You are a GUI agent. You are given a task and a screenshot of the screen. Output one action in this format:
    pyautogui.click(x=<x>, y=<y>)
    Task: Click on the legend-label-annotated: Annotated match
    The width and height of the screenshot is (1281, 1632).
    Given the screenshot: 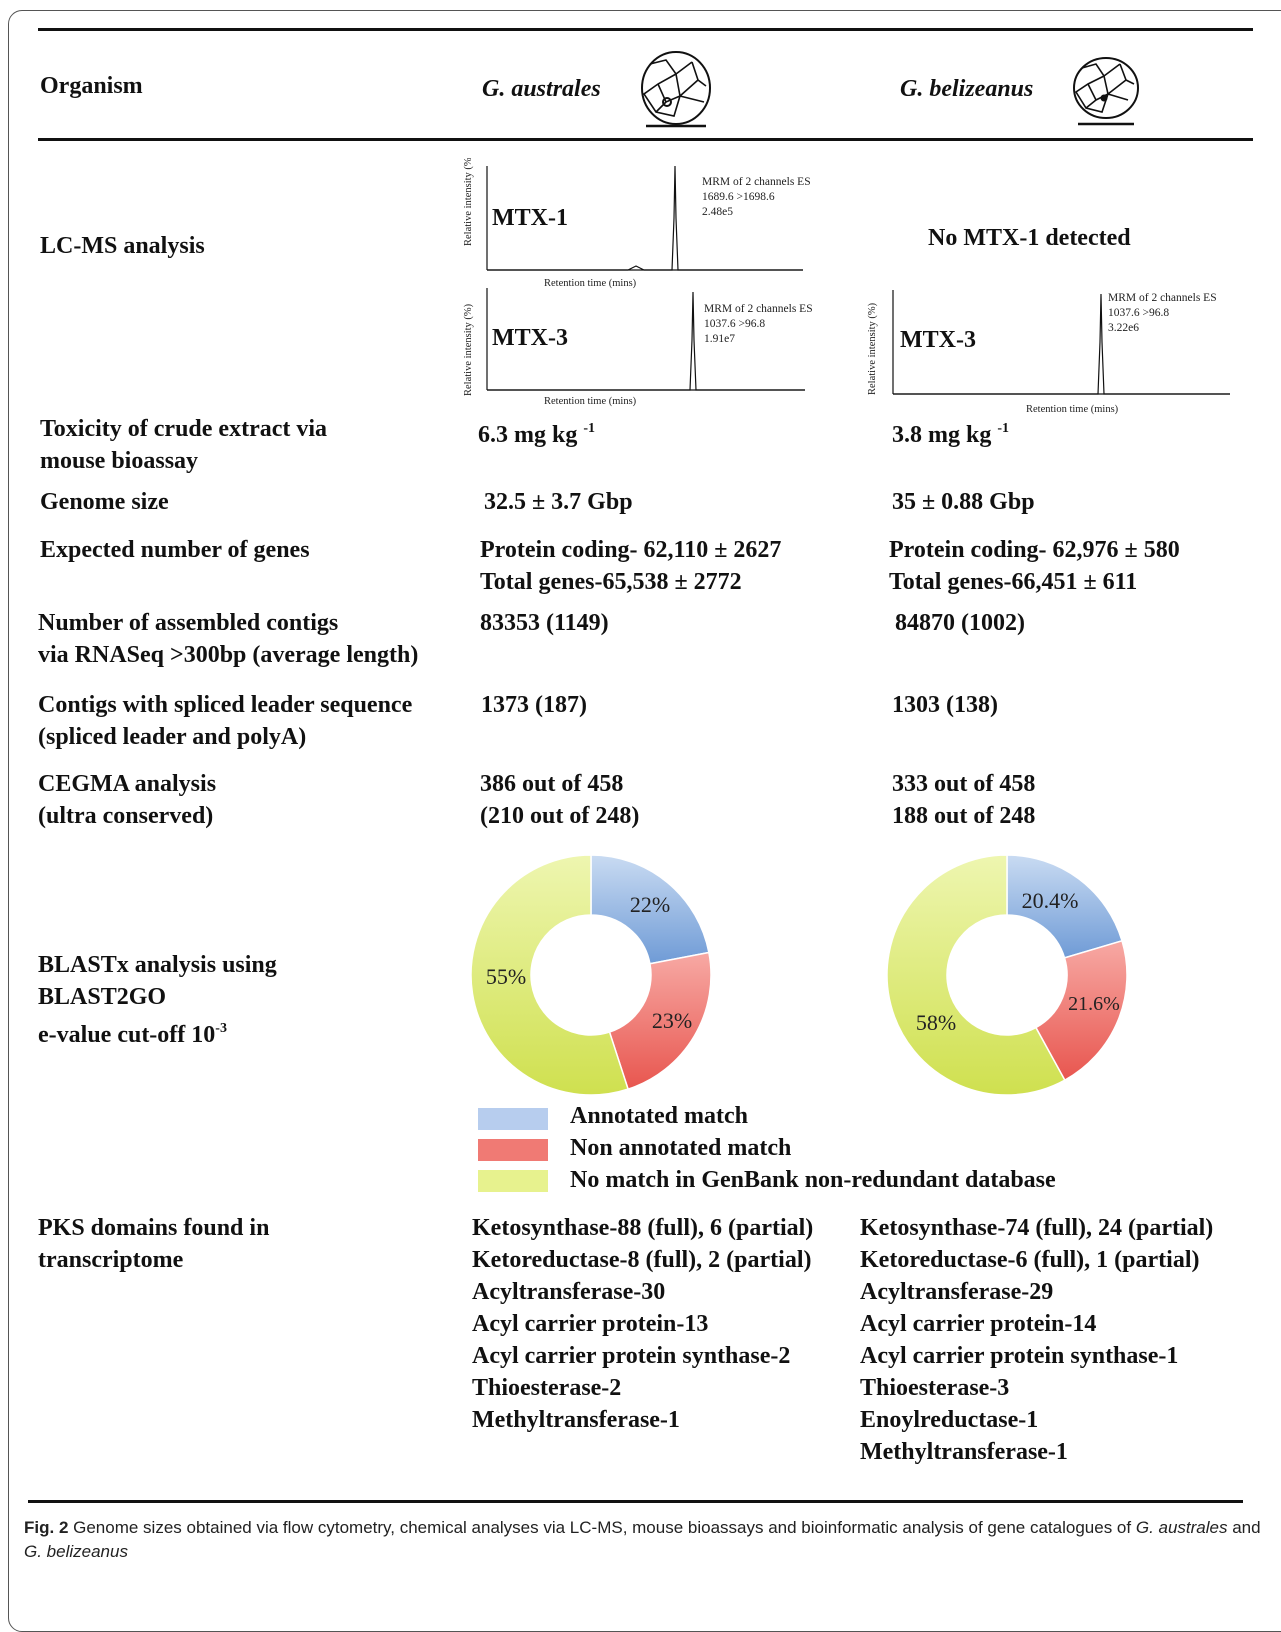 What is the action you would take?
    pyautogui.click(x=659, y=1116)
    